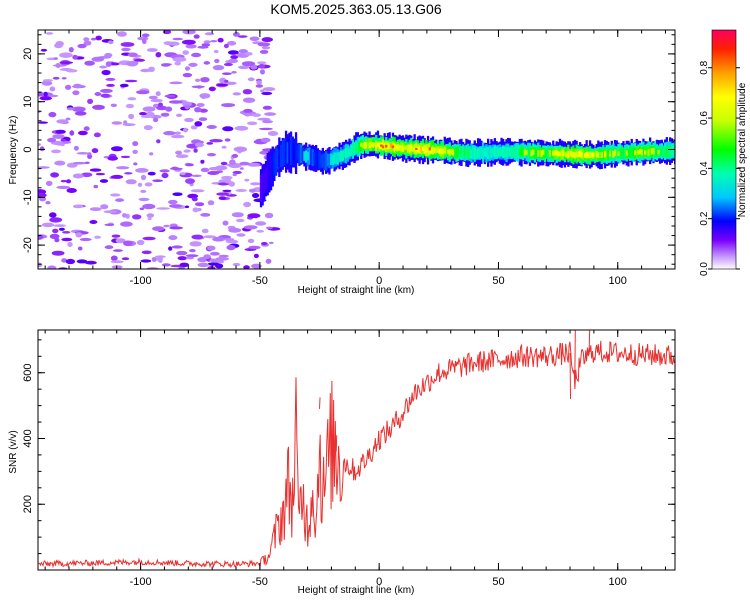  I want to click on y-tick-label: -10, so click(28, 197).